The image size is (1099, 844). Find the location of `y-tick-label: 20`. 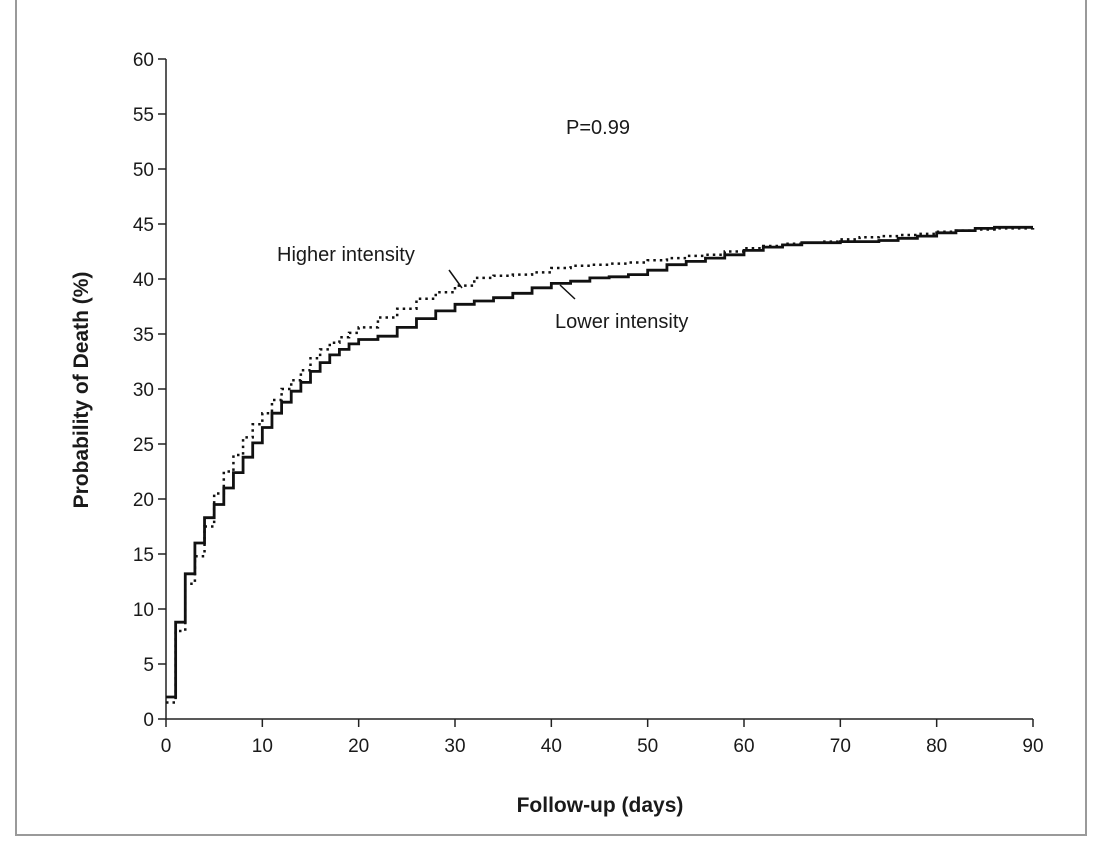

y-tick-label: 20 is located at coordinates (143, 500).